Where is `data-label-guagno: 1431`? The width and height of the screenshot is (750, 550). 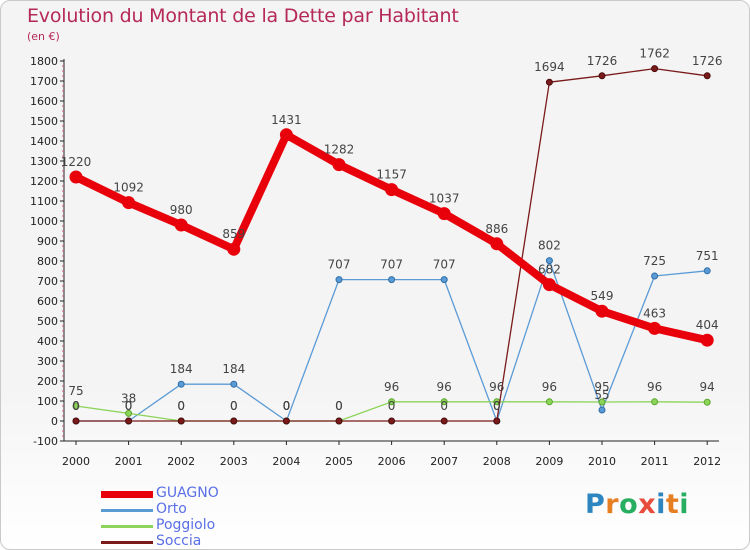 data-label-guagno: 1431 is located at coordinates (286, 120).